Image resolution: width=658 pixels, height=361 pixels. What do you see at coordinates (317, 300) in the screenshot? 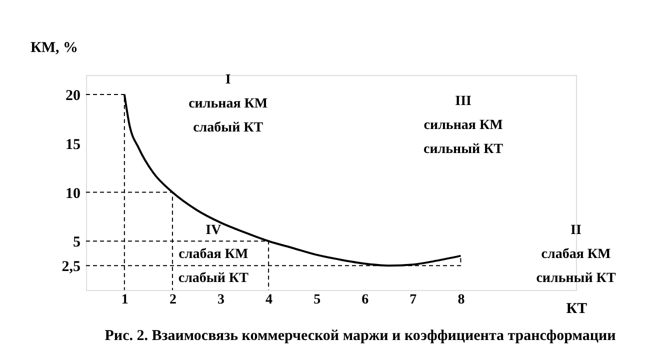
I see `x-tick-label: 5` at bounding box center [317, 300].